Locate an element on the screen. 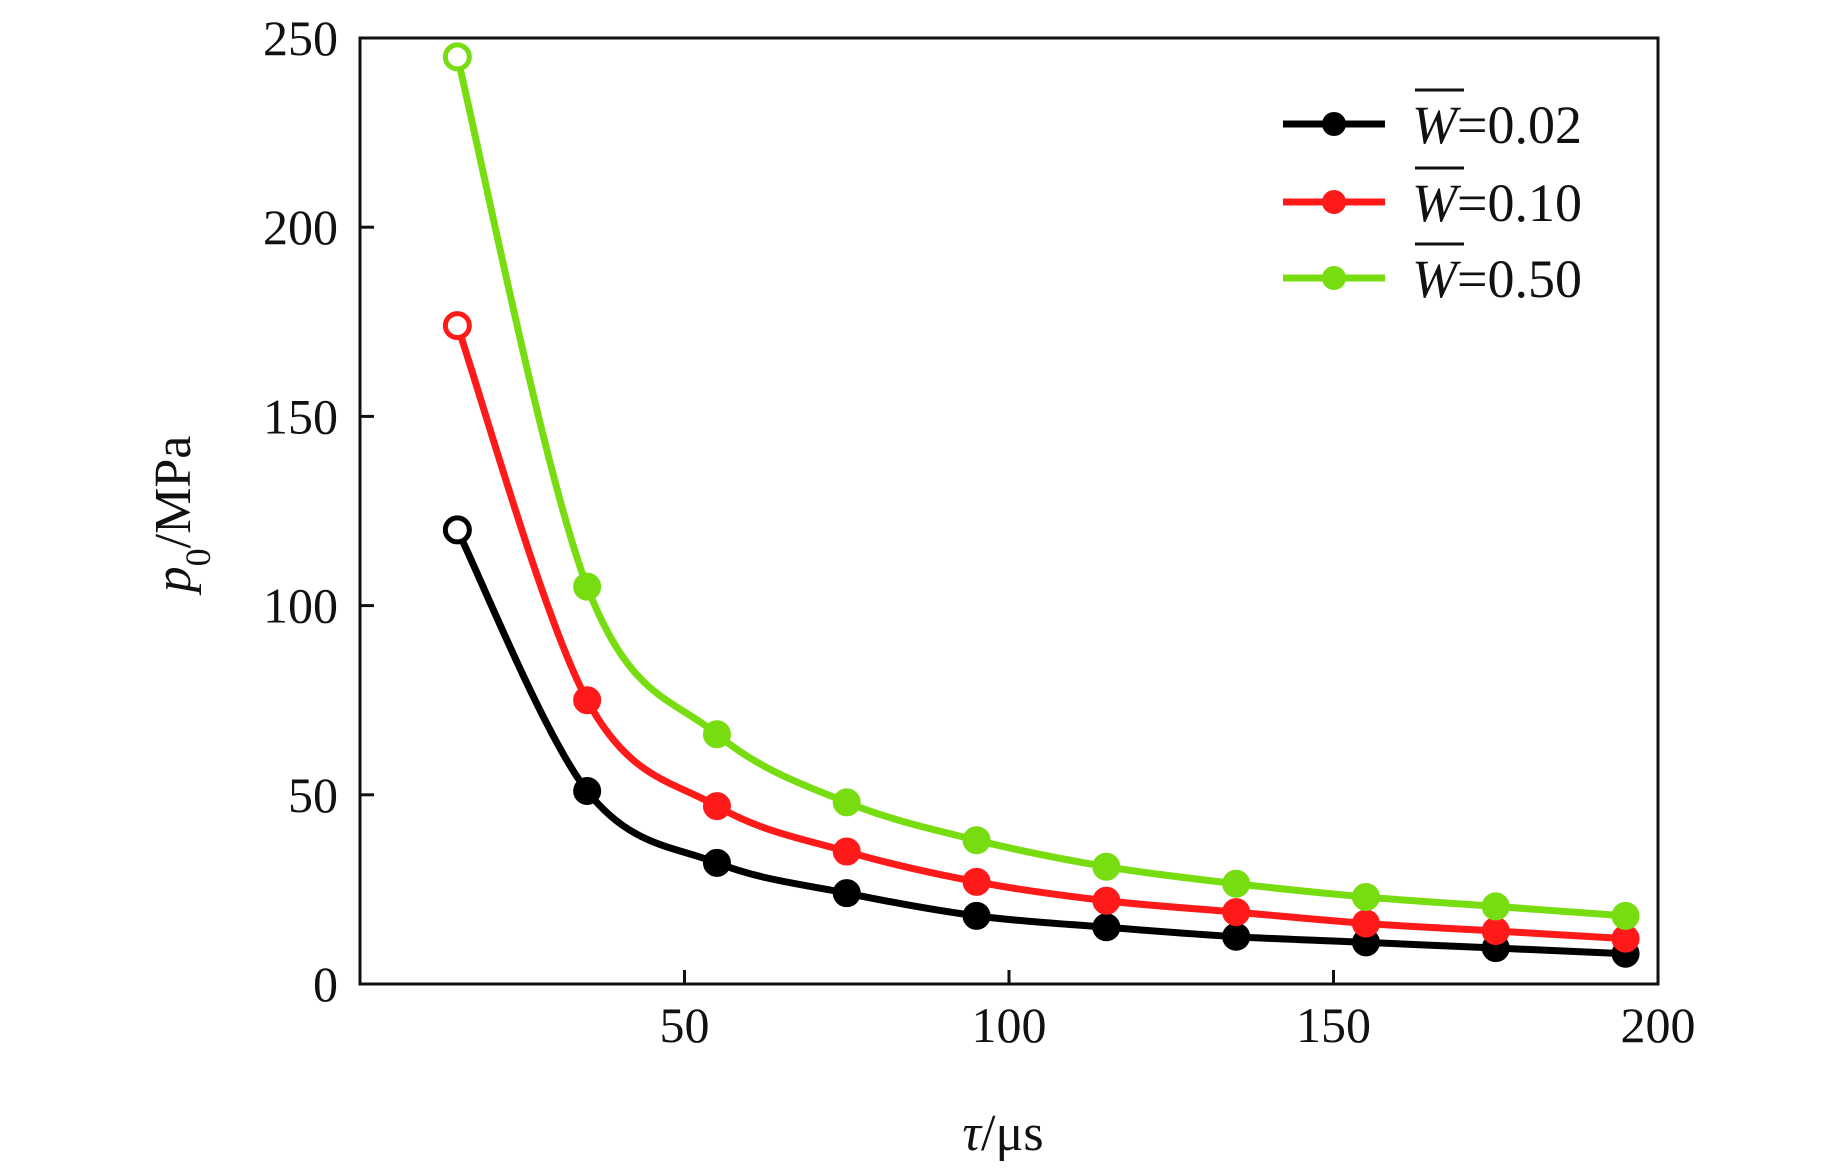  legend-item-1: W=0.10 is located at coordinates (1432, 199).